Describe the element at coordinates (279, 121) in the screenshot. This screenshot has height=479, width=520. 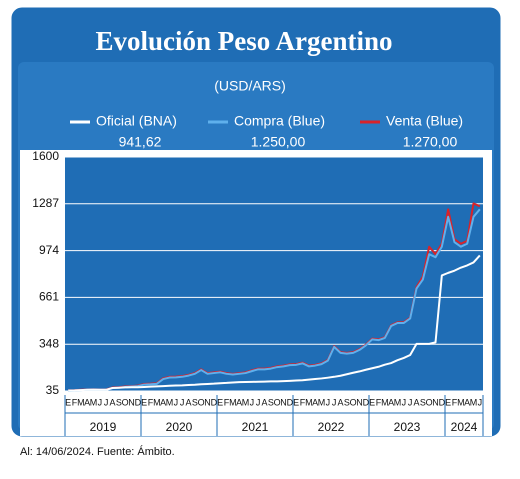
I see `legend-label: Compra (Blue)` at that location.